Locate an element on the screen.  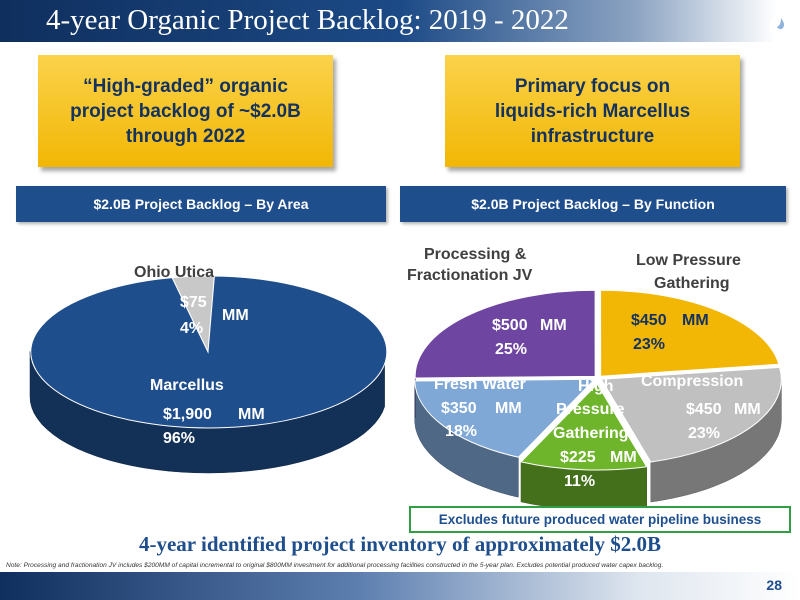
pie-slice-processing-fractionation-jv is located at coordinates (505, 334).